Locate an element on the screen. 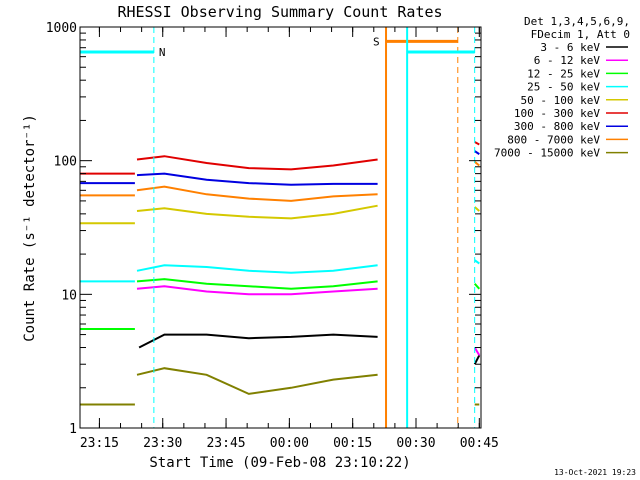  series-800-7000-kev is located at coordinates (280, 181).